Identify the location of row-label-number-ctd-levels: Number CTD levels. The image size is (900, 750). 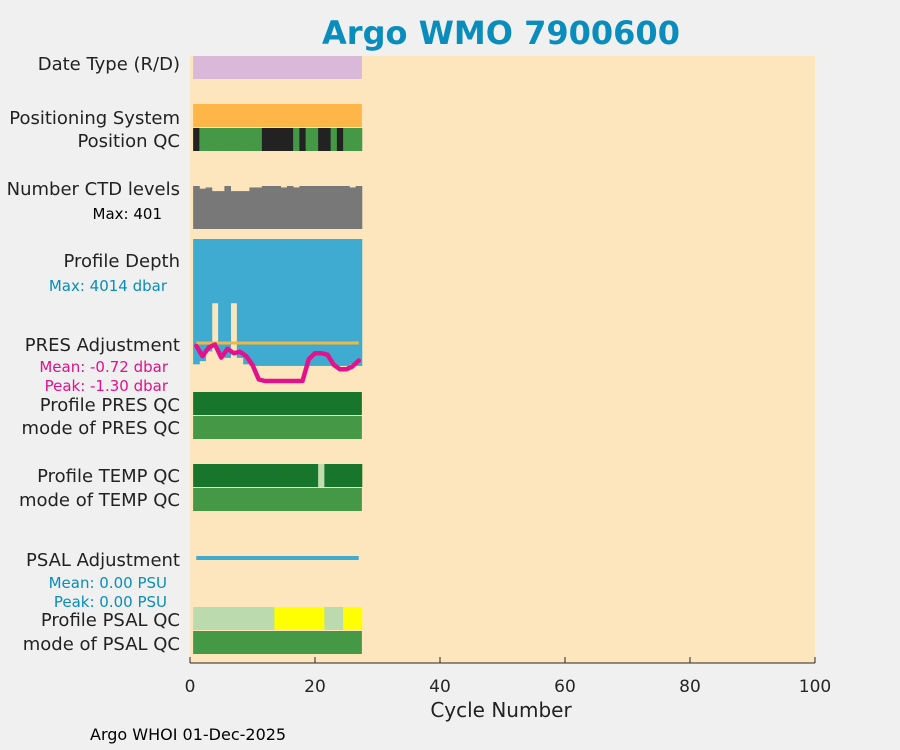
(93, 189).